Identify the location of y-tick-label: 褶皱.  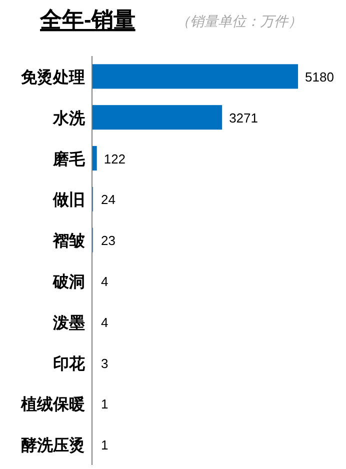
(68, 241).